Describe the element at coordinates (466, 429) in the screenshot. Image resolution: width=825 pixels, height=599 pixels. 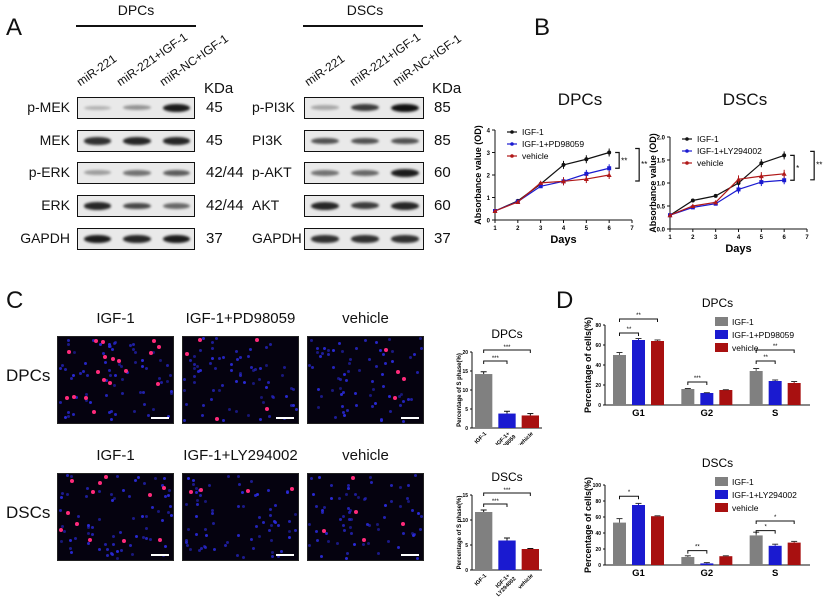
I see `svg-text: 0` at that location.